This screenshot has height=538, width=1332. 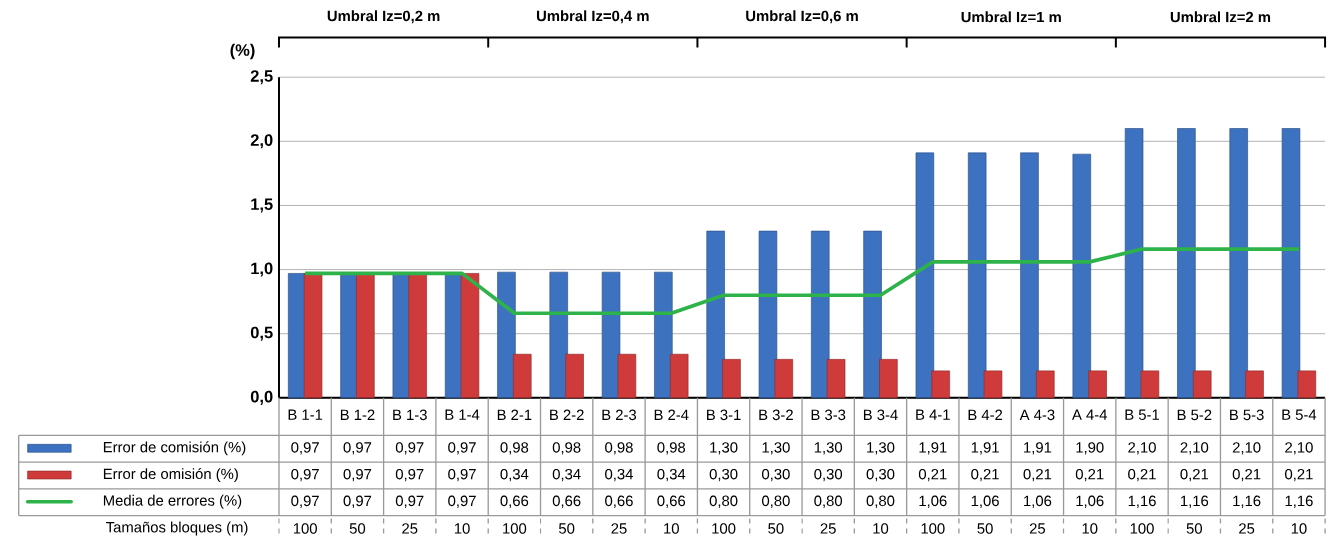 What do you see at coordinates (262, 205) in the screenshot?
I see `y-tick-label: 1,5` at bounding box center [262, 205].